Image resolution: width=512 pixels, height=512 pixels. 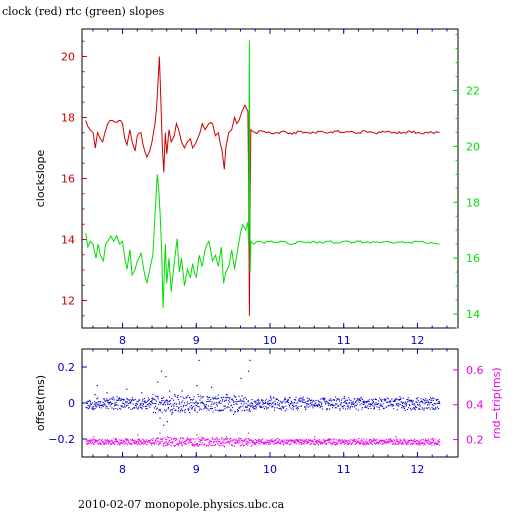 What do you see at coordinates (181, 504) in the screenshot?
I see `footer-caption: 2010-02-07 monopole.physics.ubc.ca` at bounding box center [181, 504].